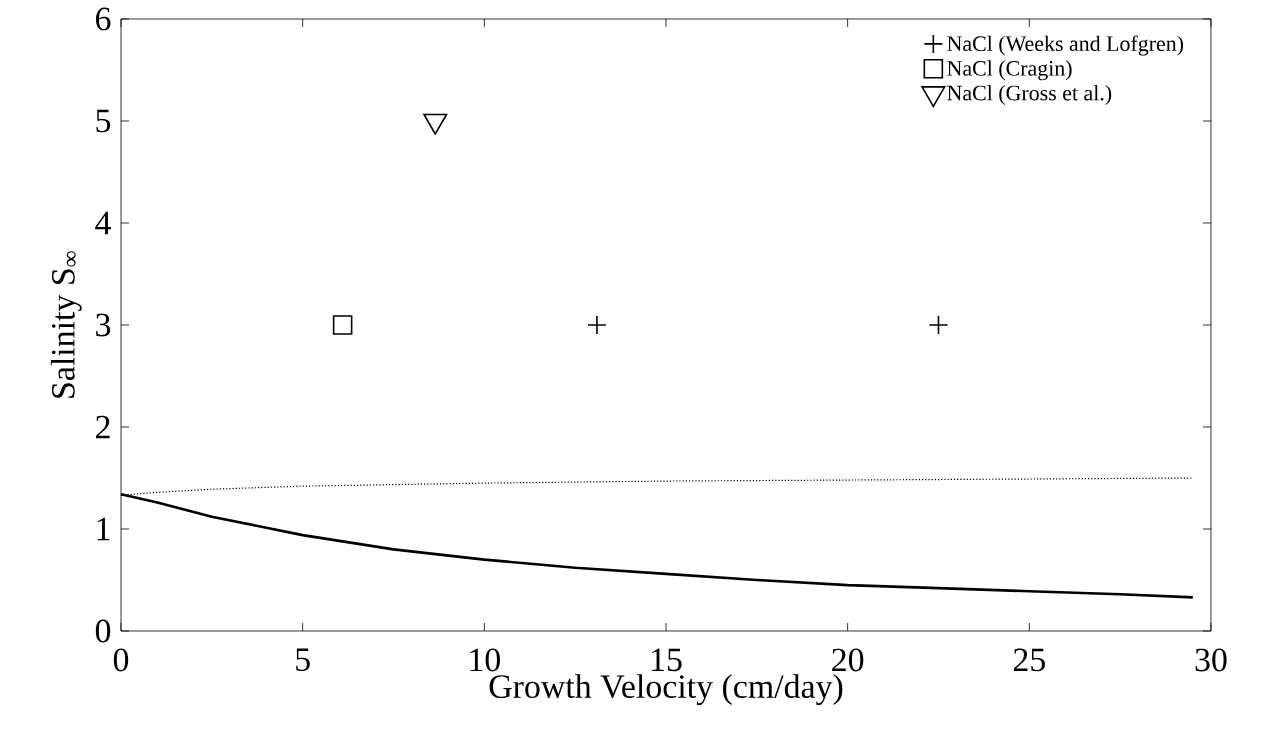 Image resolution: width=1265 pixels, height=736 pixels. I want to click on y-tick-label: 5, so click(103, 121).